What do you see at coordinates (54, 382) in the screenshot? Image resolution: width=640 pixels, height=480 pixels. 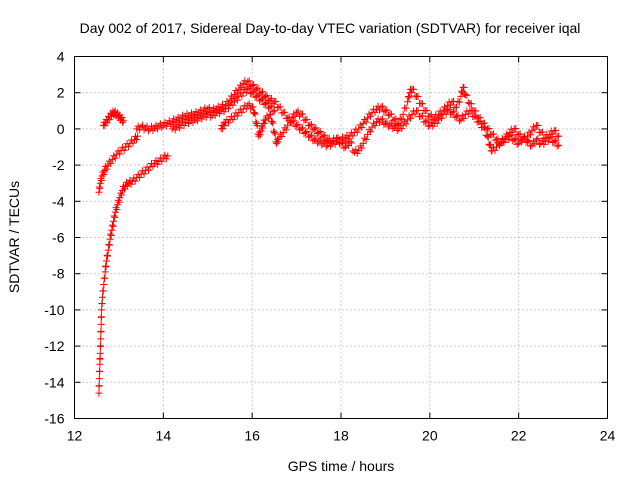 I see `y-tick-label: -14` at bounding box center [54, 382].